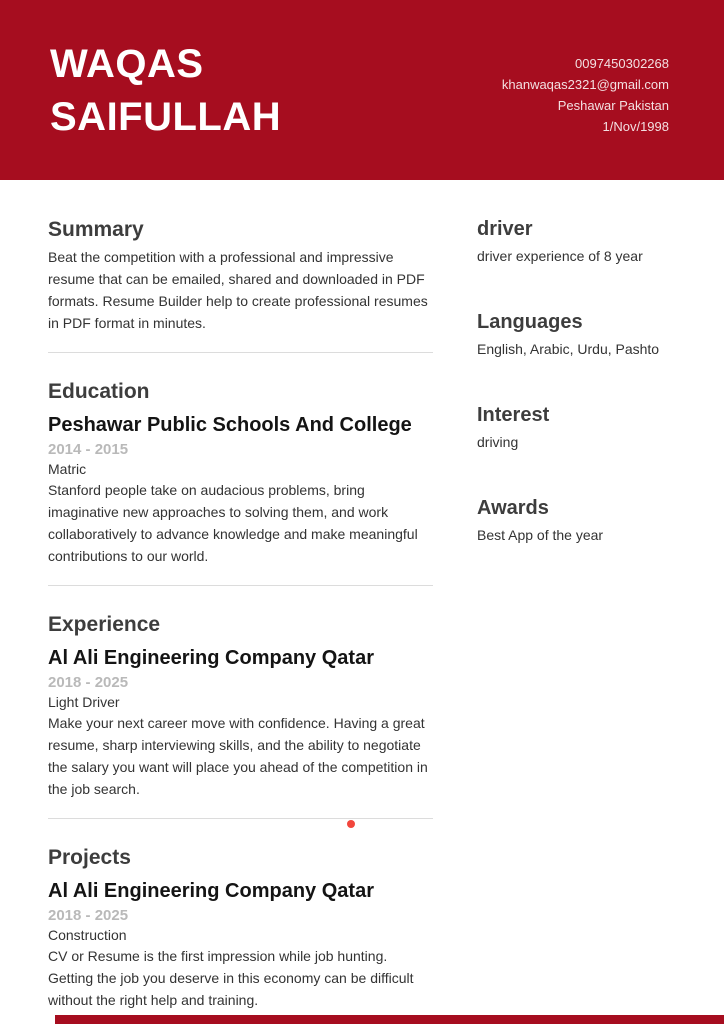 This screenshot has height=1024, width=724. Describe the element at coordinates (84, 702) in the screenshot. I see `experience-entry-role: Light Driver` at that location.